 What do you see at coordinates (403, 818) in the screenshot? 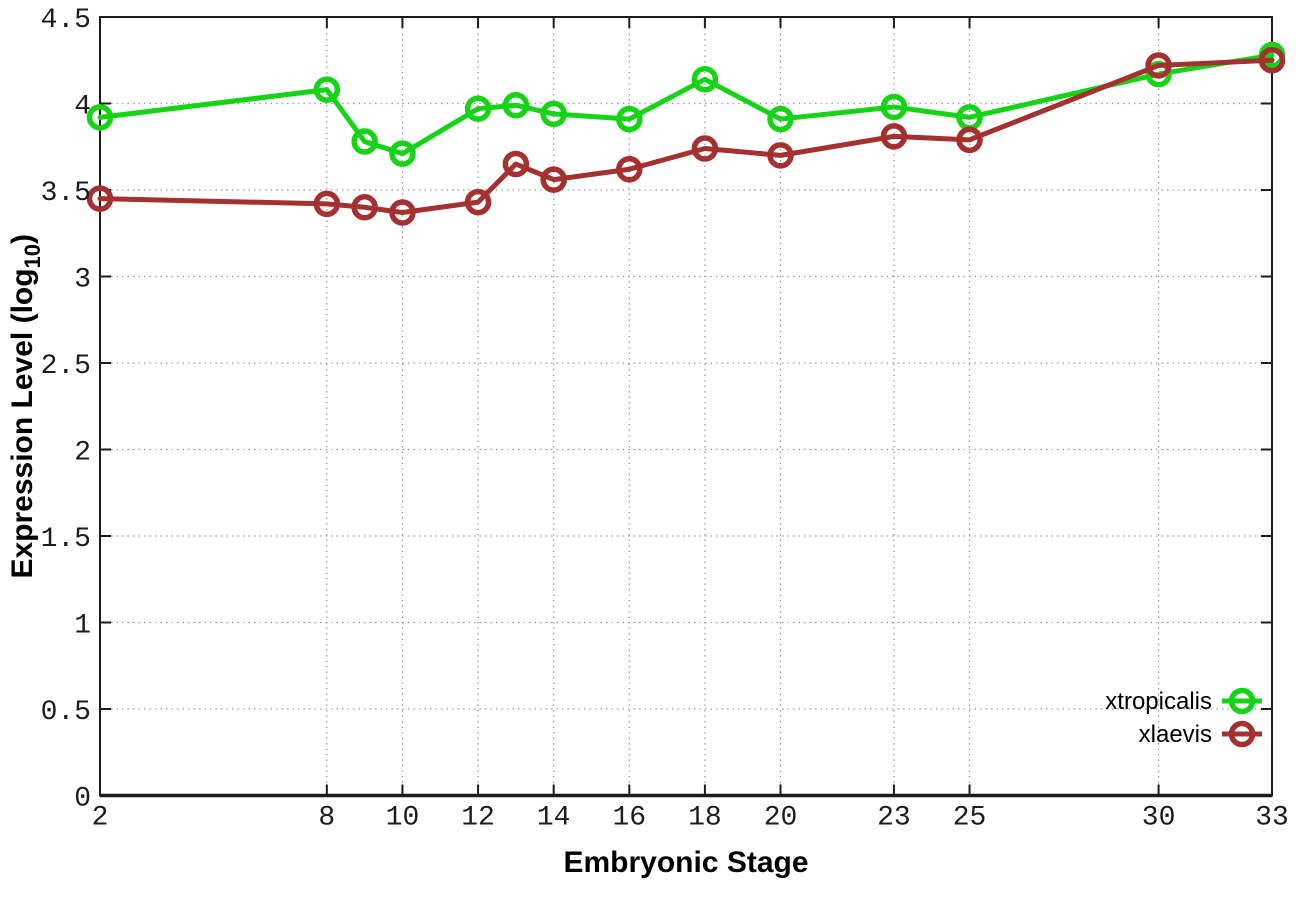
I see `x-tick-label: 10` at bounding box center [403, 818].